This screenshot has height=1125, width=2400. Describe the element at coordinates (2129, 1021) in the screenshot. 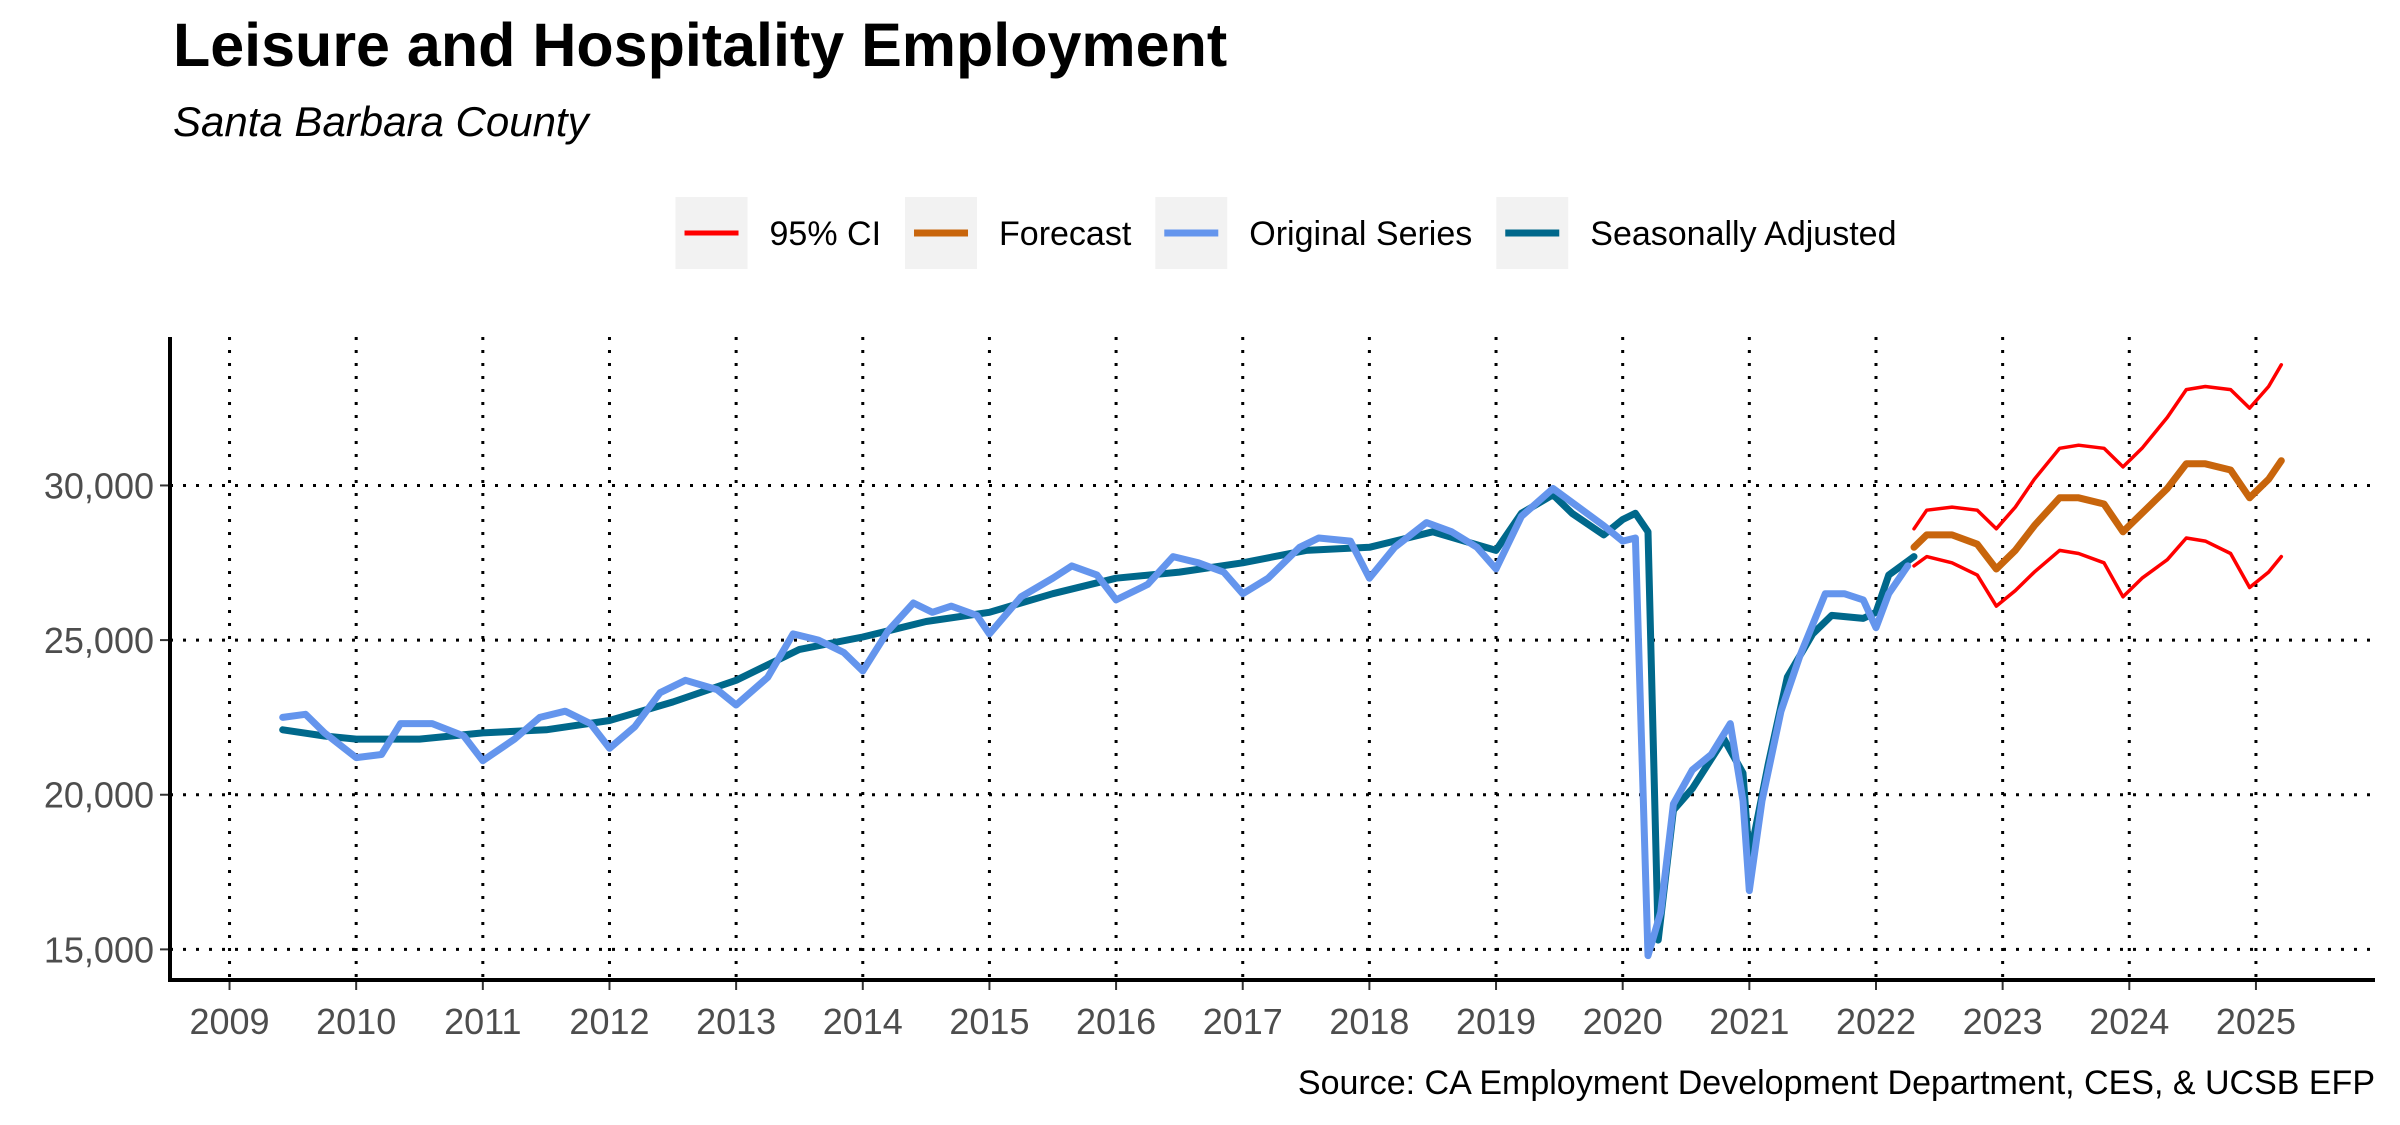

I see `x-tick-label: 2024` at that location.